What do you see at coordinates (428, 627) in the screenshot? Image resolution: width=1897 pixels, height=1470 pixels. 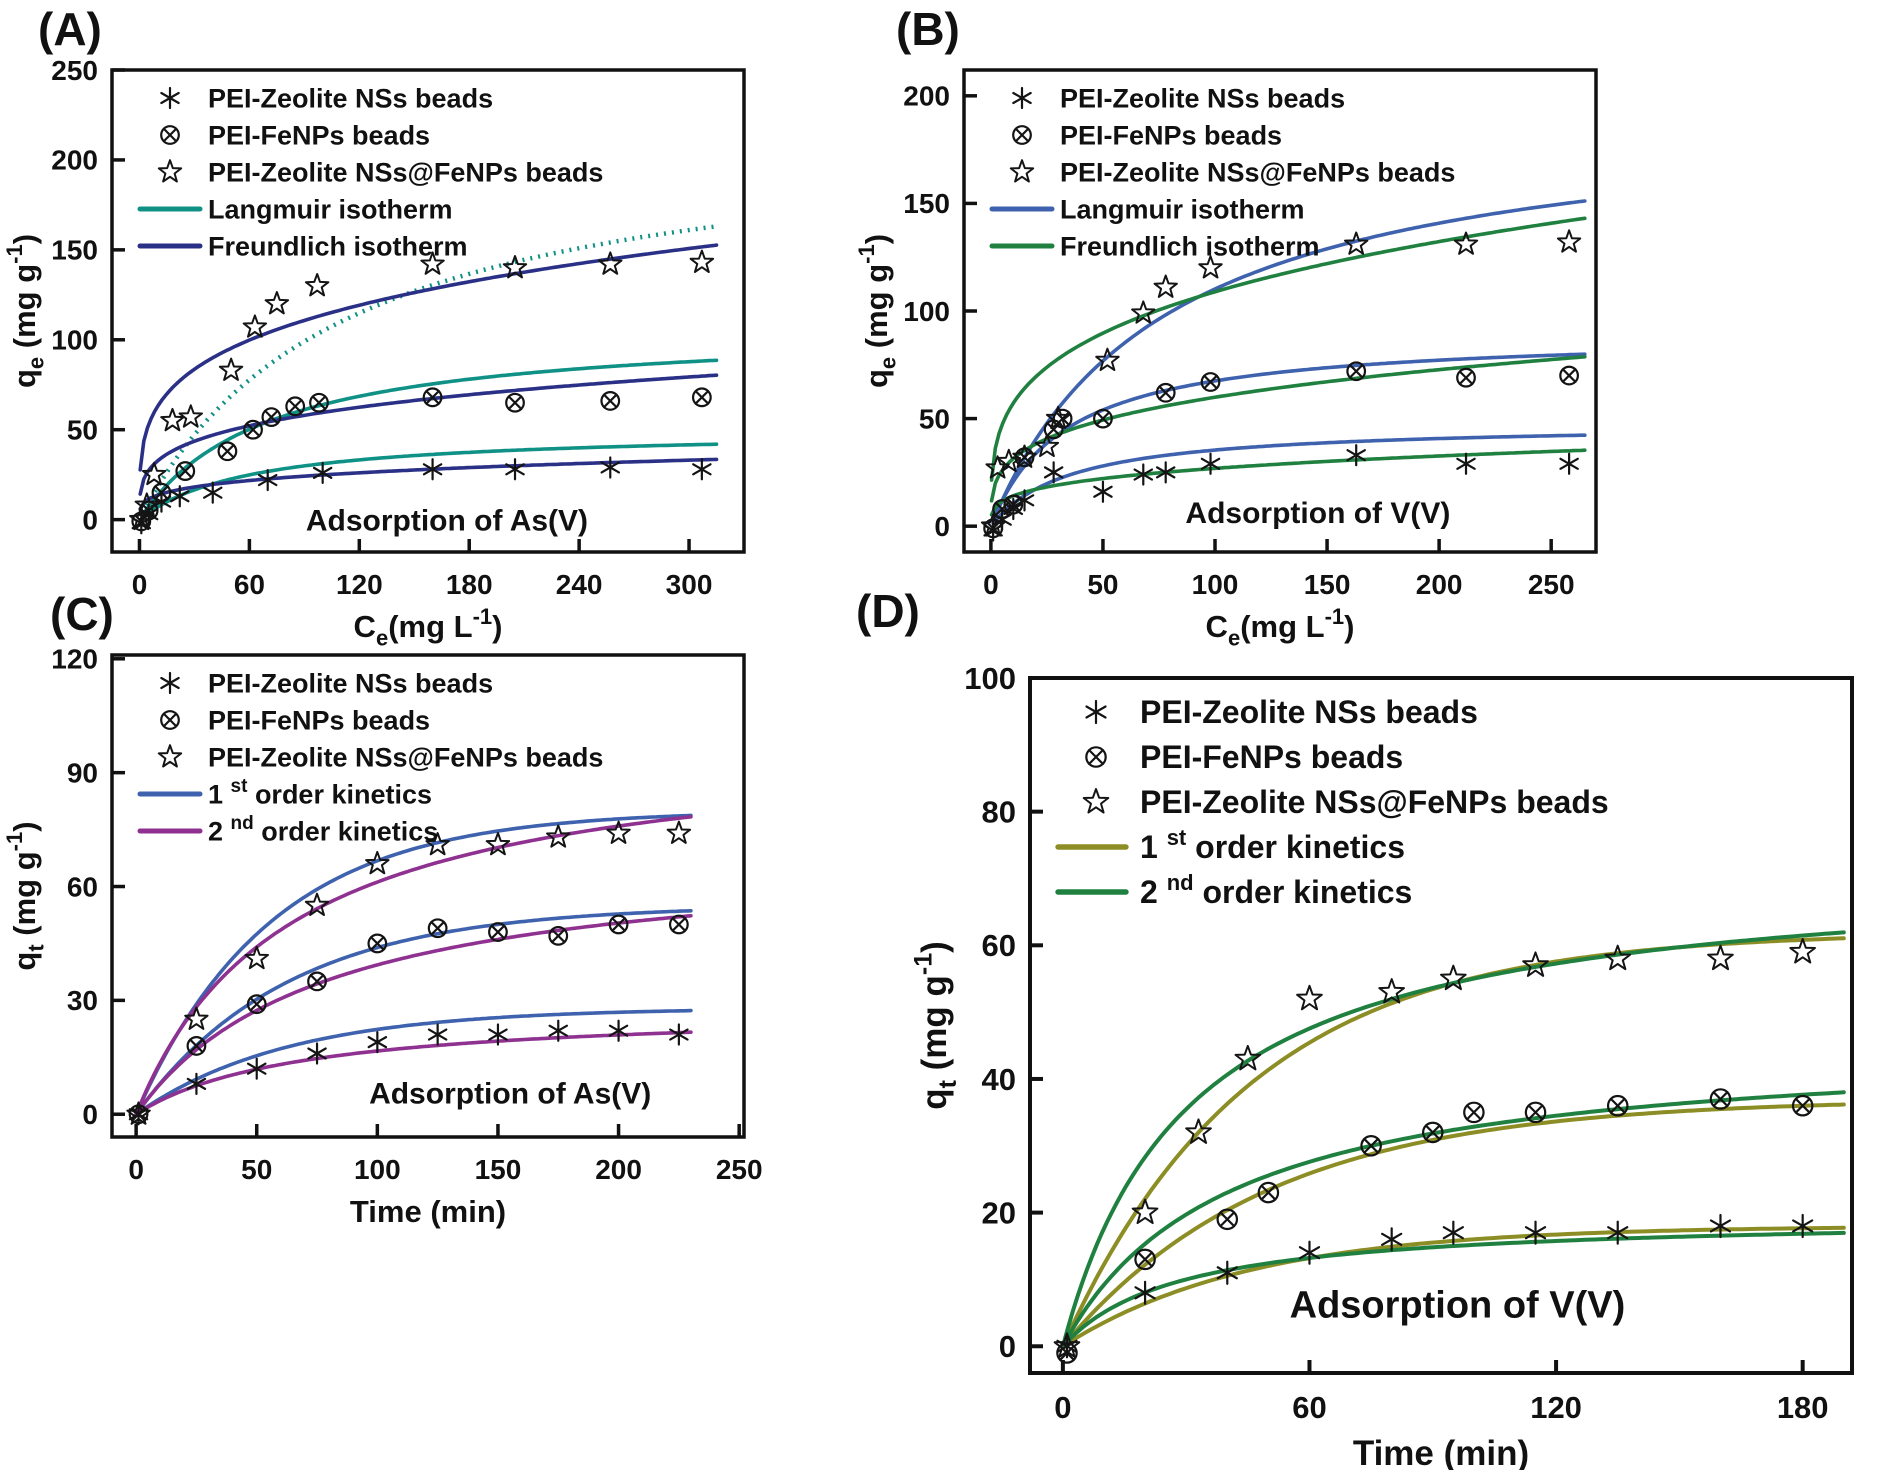 I see `x-axis-title: Ce(mg L-1)` at bounding box center [428, 627].